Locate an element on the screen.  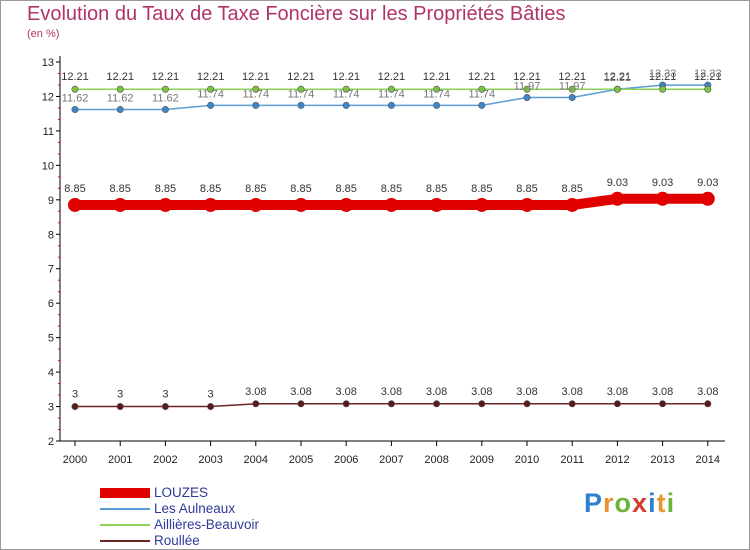
legend-item-les-aulneaux: Les Aulneaux is located at coordinates (250, 510).